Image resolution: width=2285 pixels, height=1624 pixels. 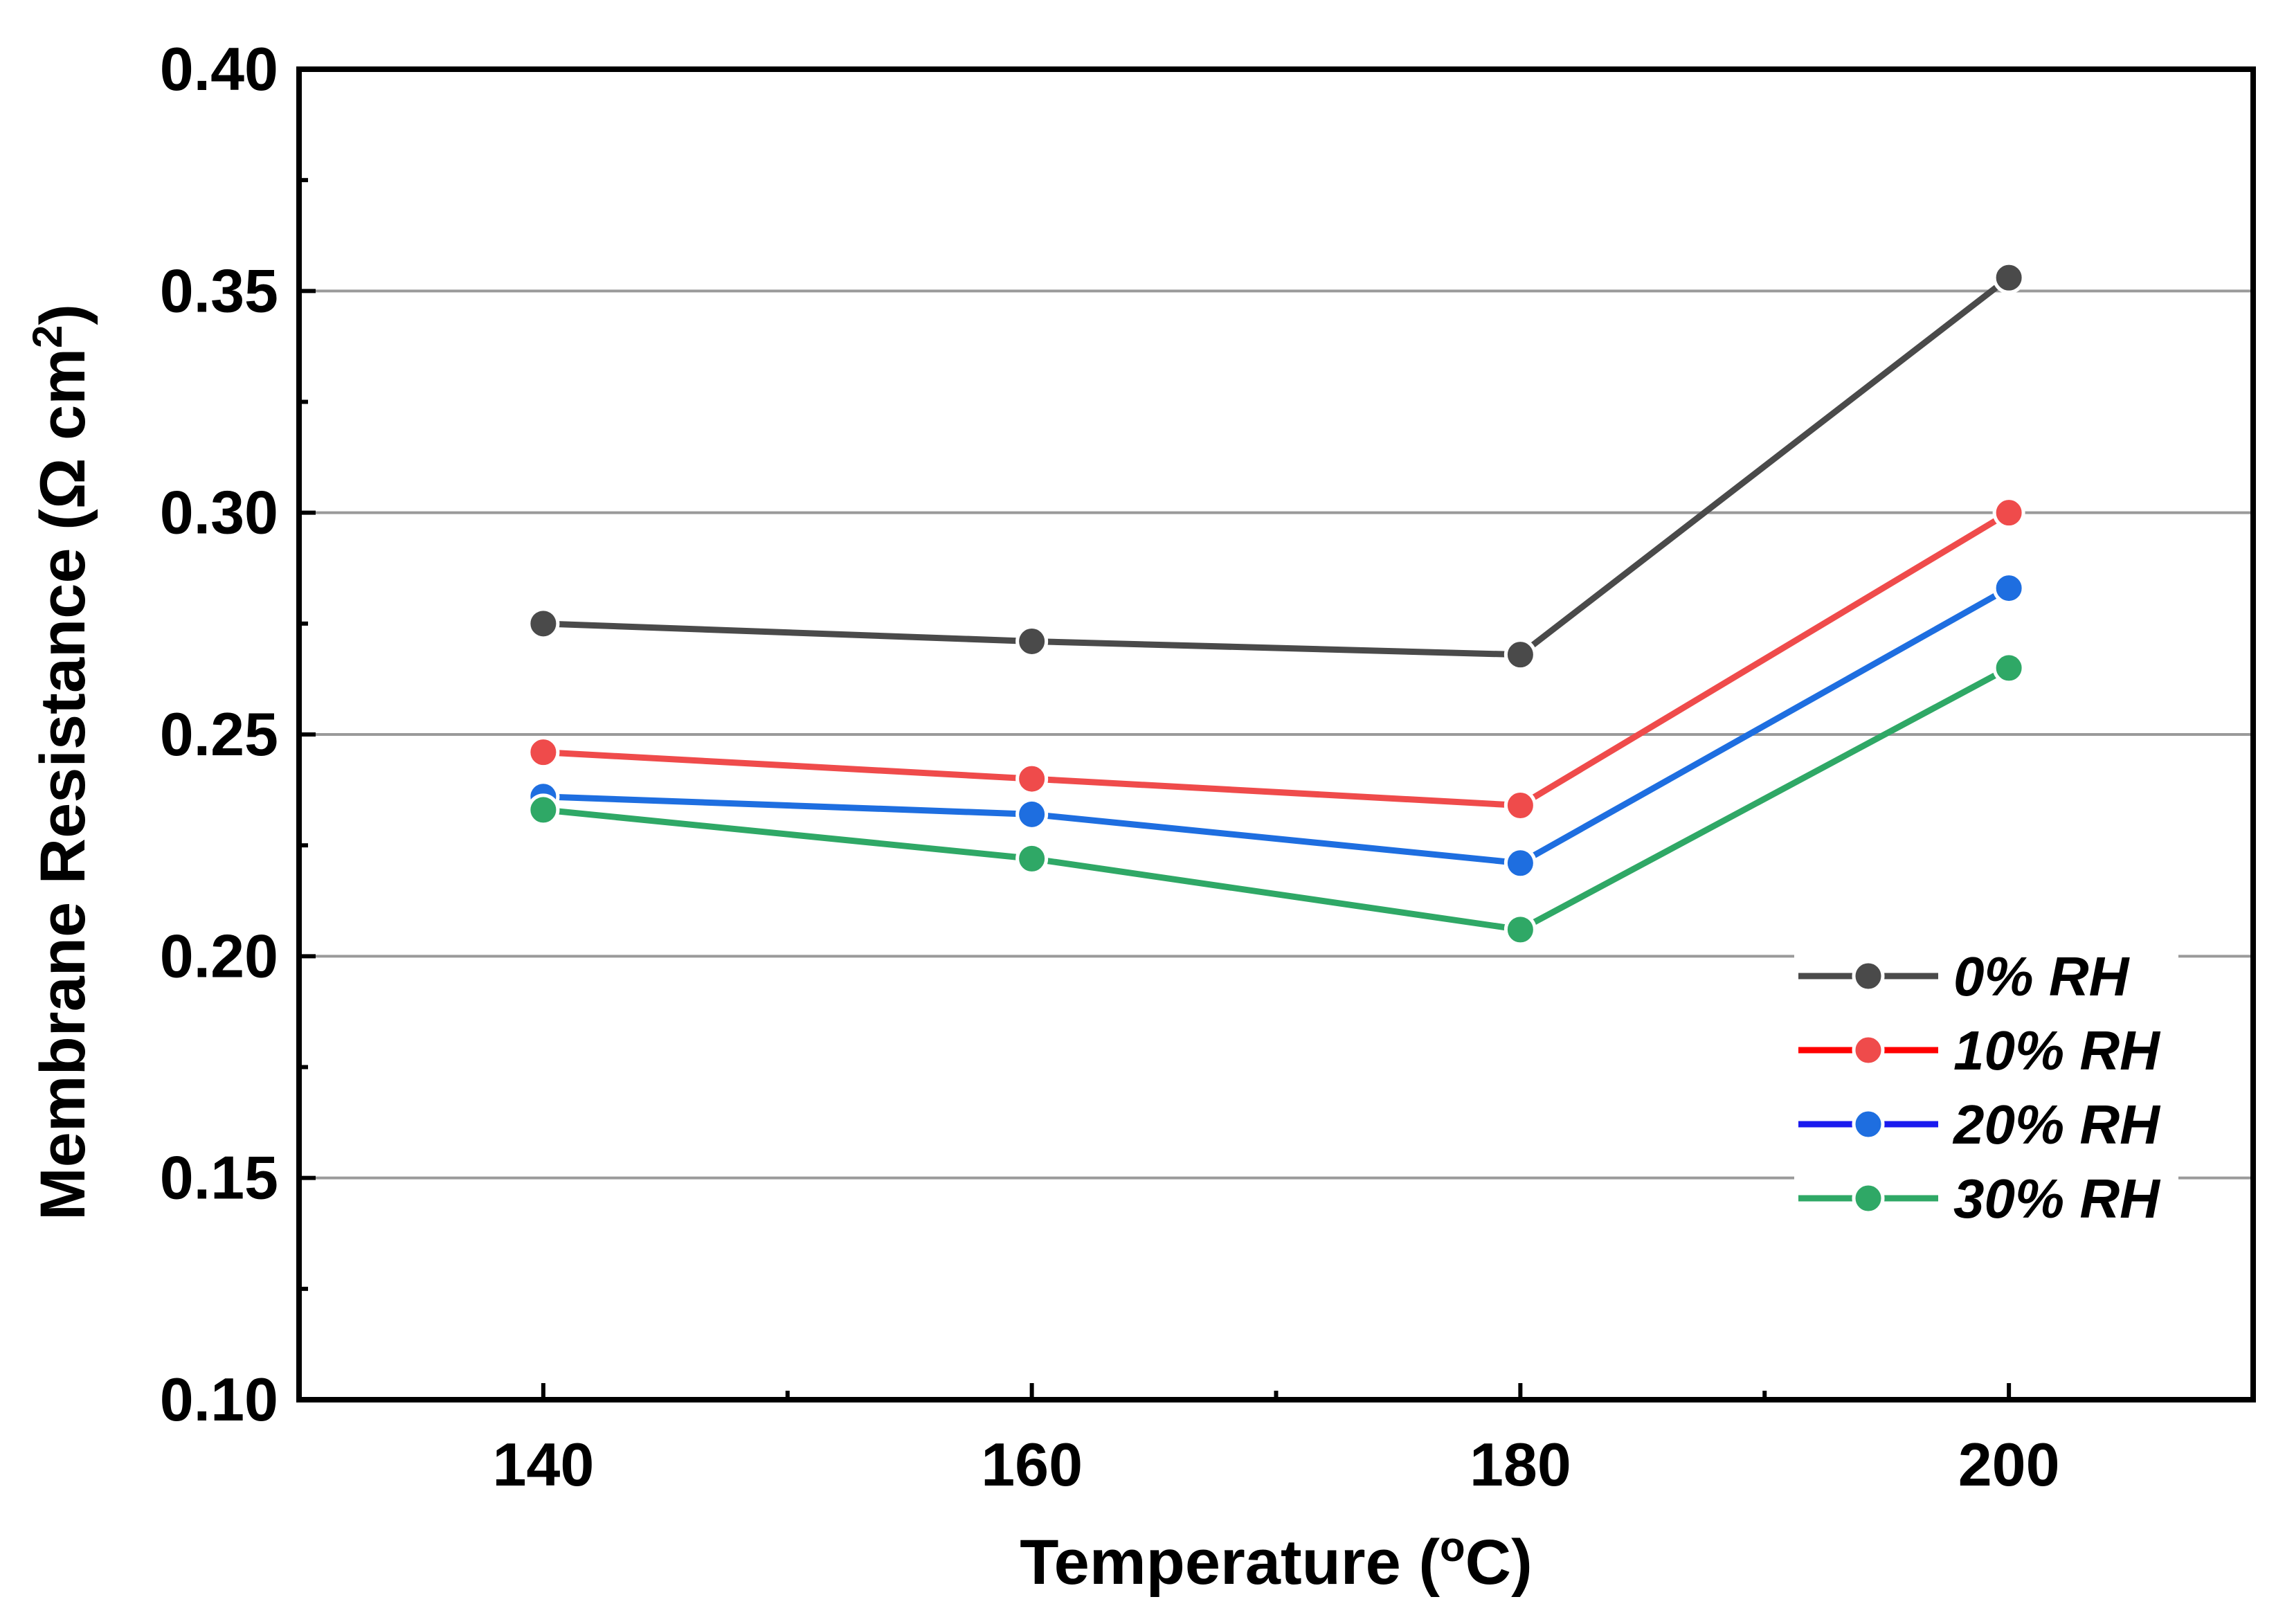 What do you see at coordinates (219, 1399) in the screenshot?
I see `y-tick-label-0.10: 0.10` at bounding box center [219, 1399].